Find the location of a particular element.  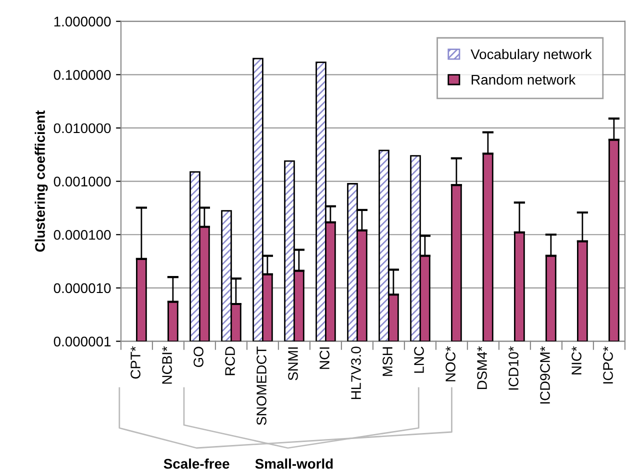

x-tick-label: NCBI* is located at coordinates (167, 365).